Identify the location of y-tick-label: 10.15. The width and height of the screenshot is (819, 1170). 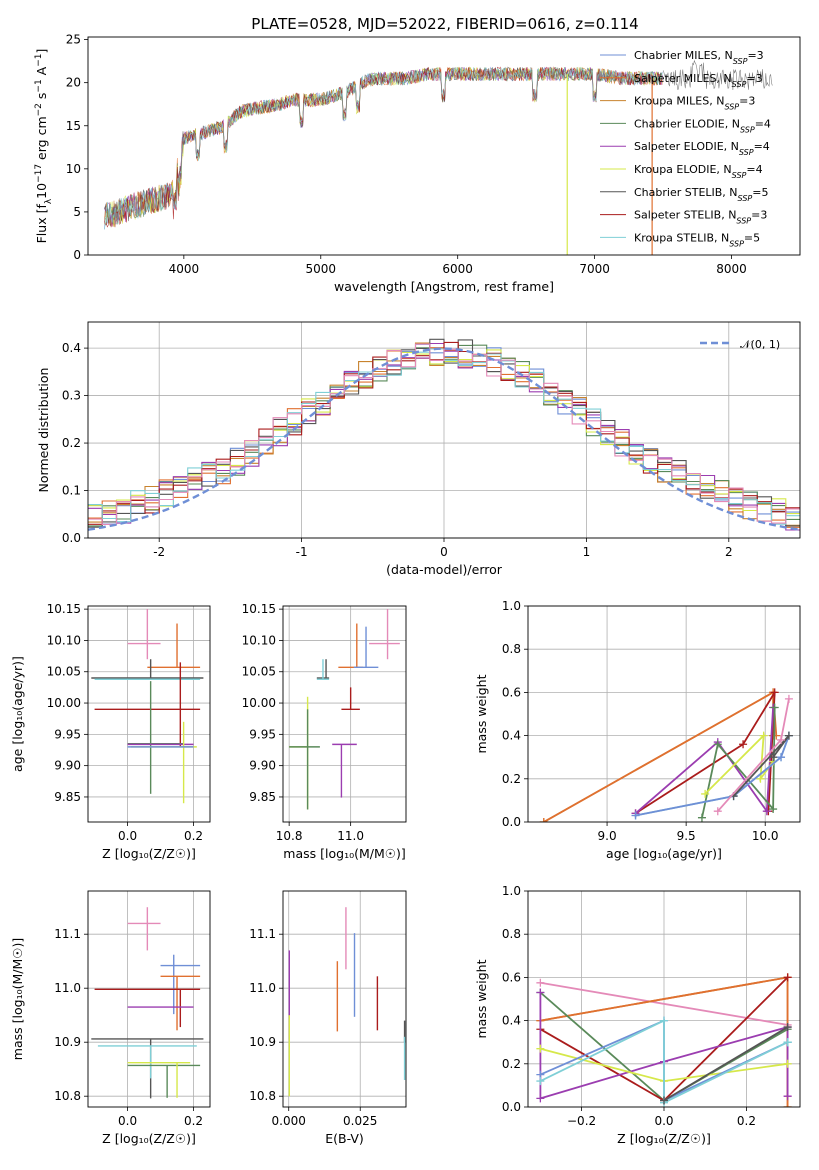
(259, 609).